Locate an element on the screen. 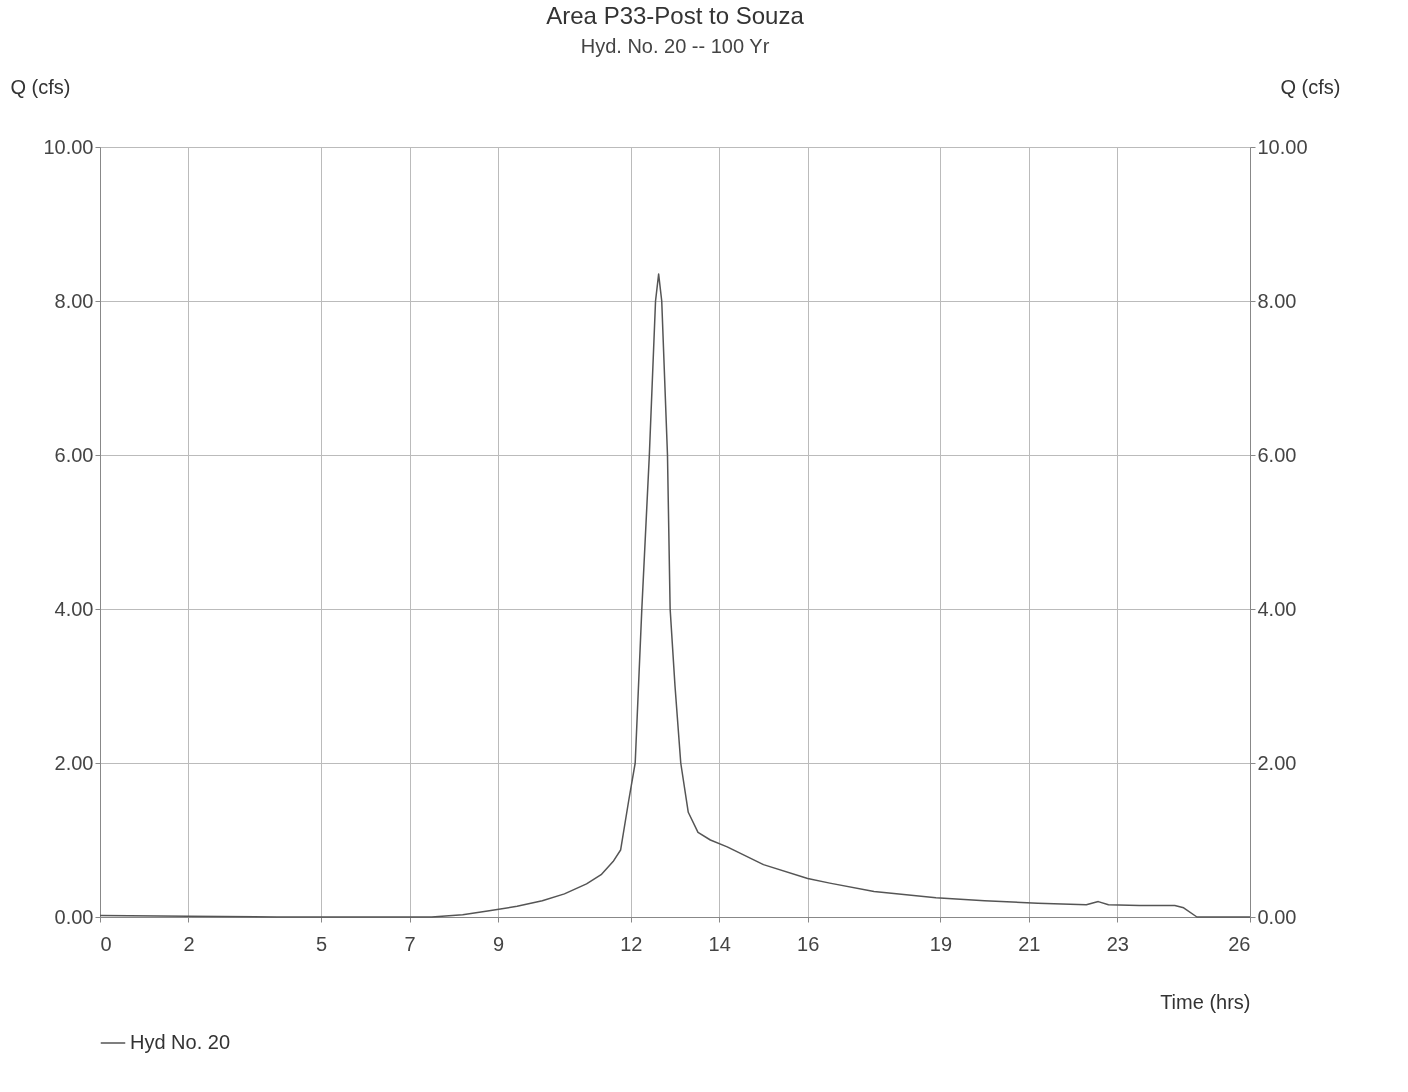 The image size is (1408, 1092). x-tick-label: 16 is located at coordinates (808, 943).